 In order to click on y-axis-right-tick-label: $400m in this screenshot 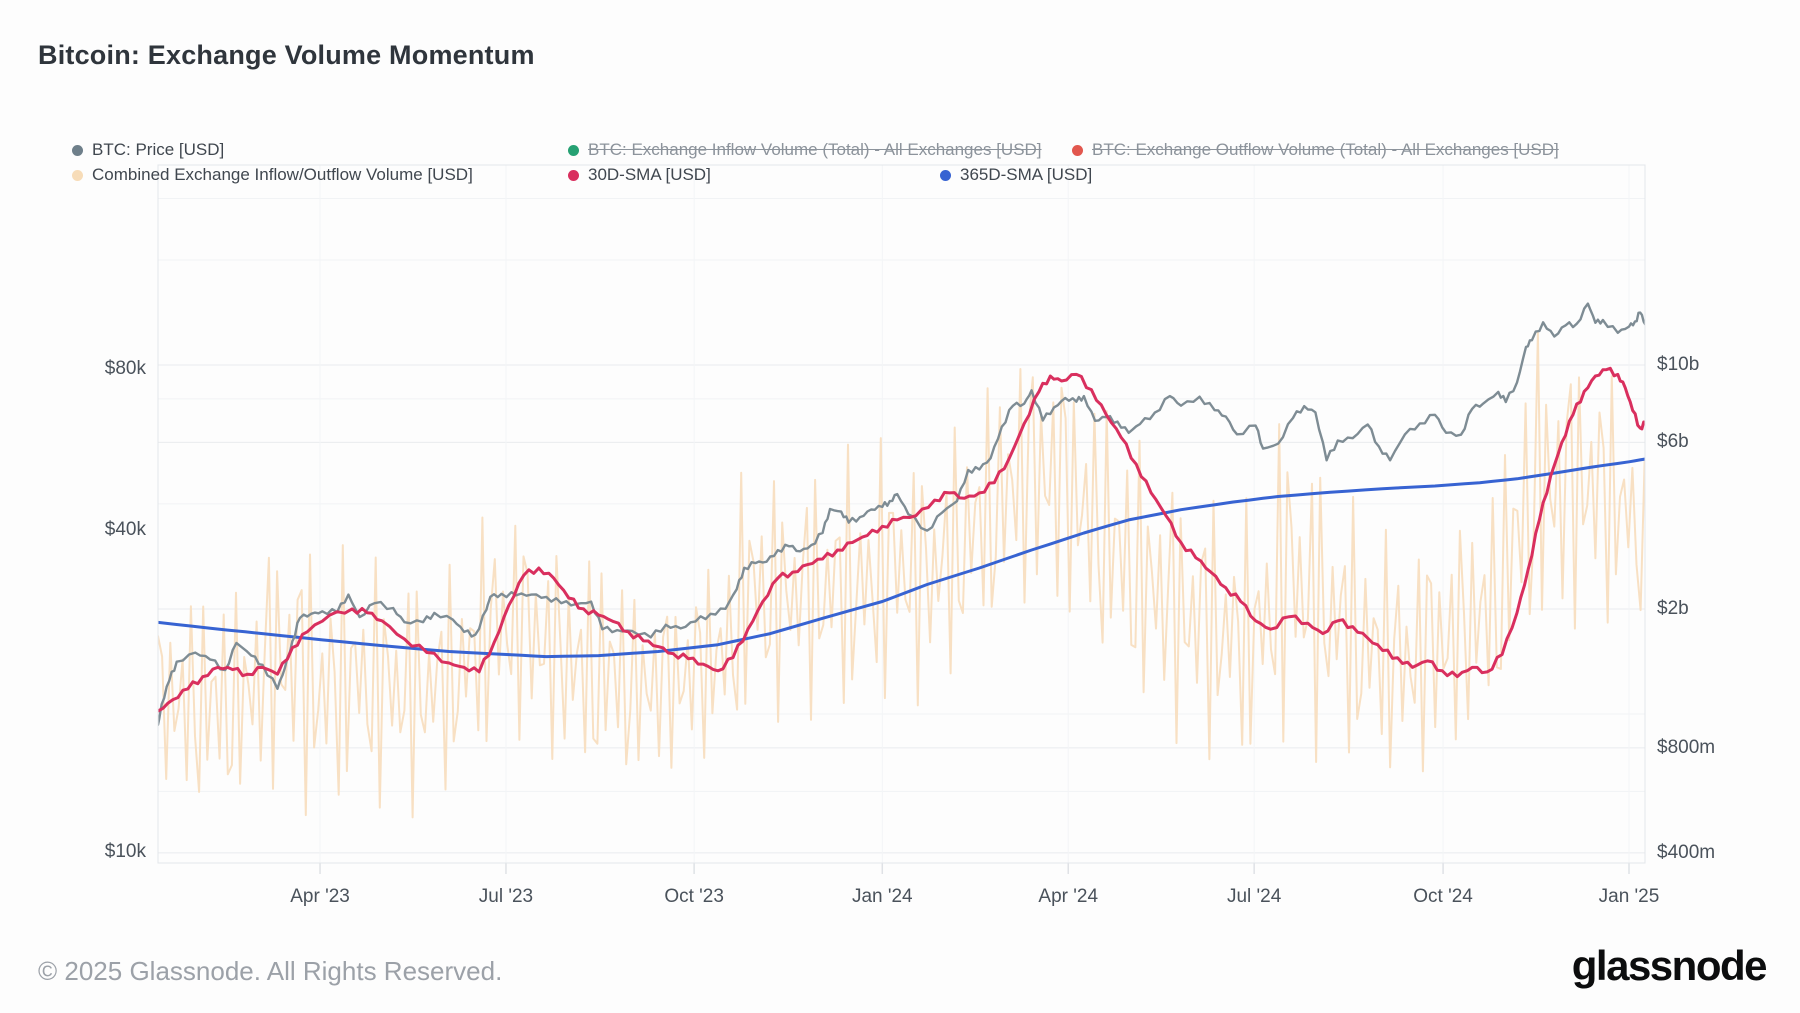, I will do `click(1686, 852)`.